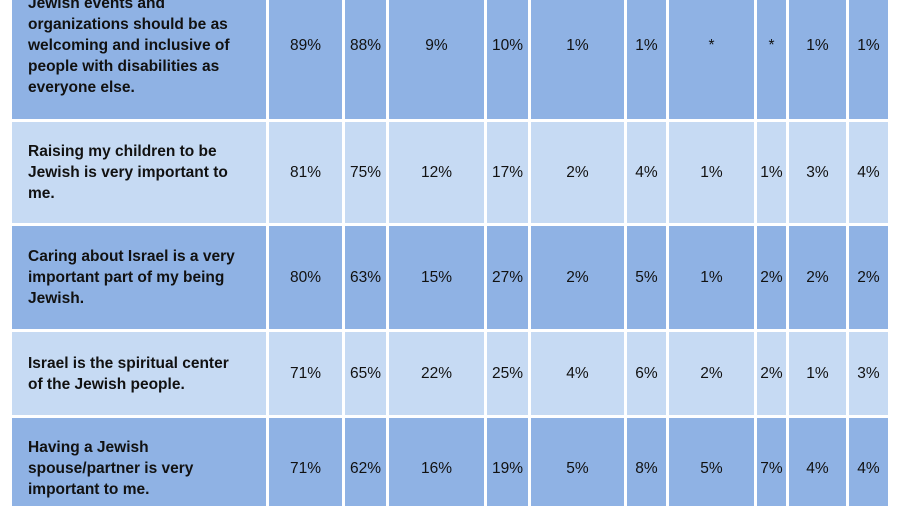 This screenshot has width=900, height=506. What do you see at coordinates (365, 277) in the screenshot?
I see `value-cell: 63%` at bounding box center [365, 277].